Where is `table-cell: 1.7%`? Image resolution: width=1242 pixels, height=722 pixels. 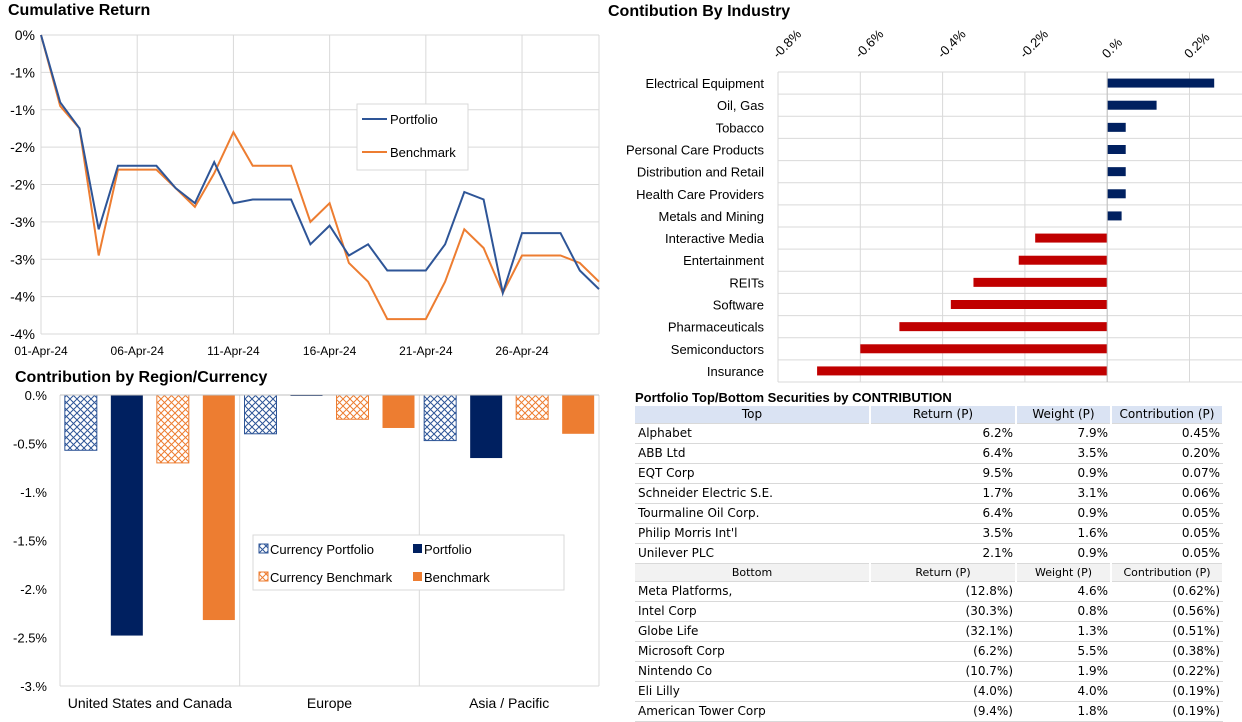
table-cell: 1.7% is located at coordinates (943, 493).